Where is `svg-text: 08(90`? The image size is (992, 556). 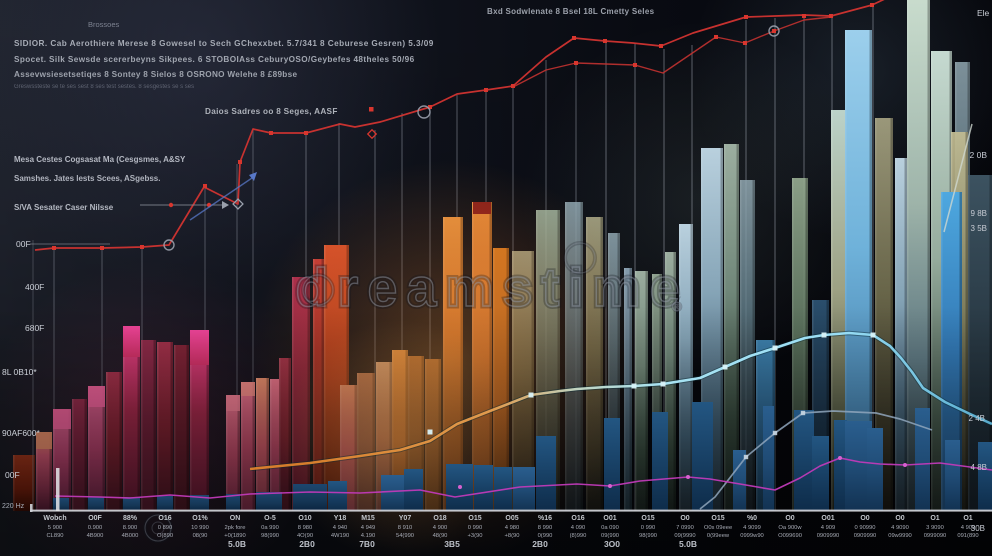 svg-text: 08(90 is located at coordinates (200, 536).